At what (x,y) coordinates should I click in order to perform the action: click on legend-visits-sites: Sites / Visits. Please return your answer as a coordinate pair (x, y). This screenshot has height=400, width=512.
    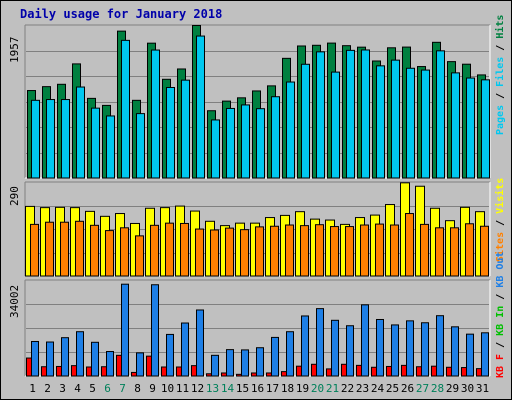
    Looking at the image, I should click on (500, 220).